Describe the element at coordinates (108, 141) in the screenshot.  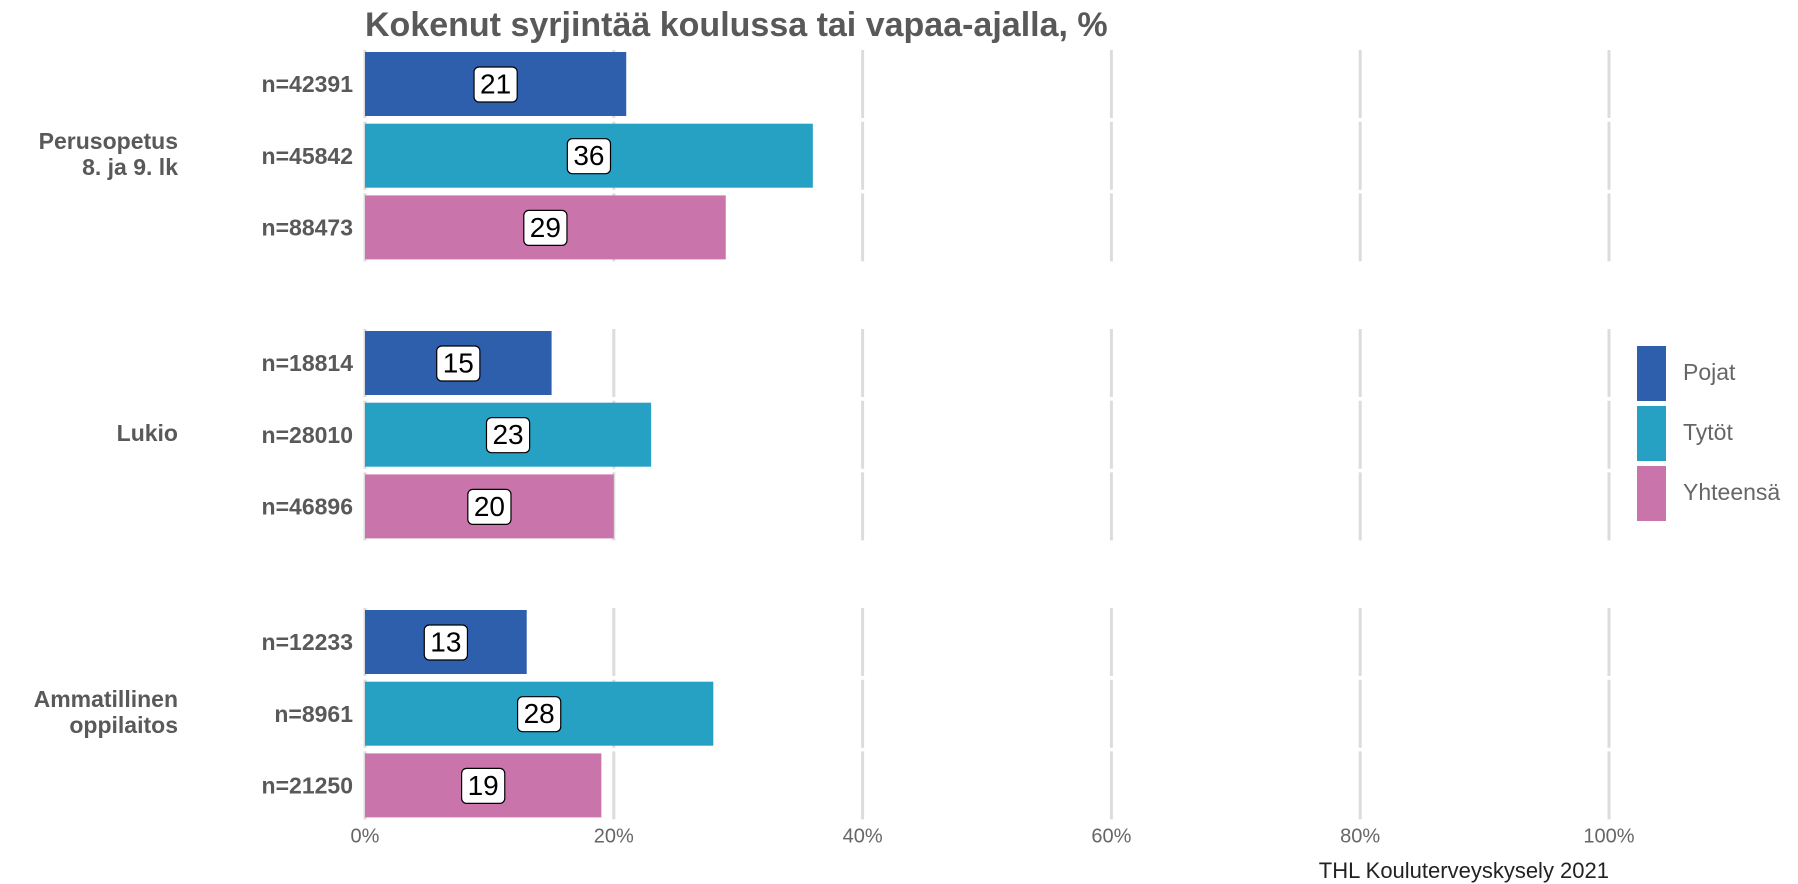
I see `group-label: Perusopetus` at that location.